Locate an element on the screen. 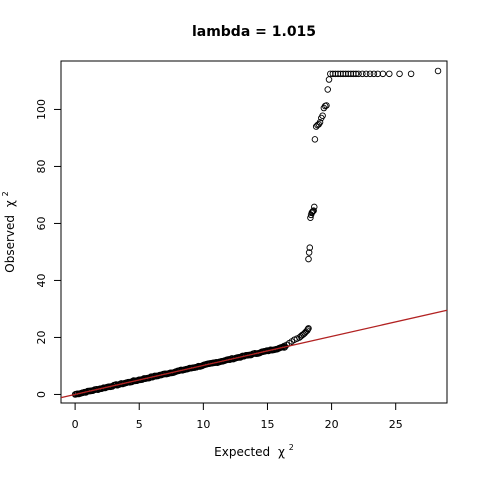 This screenshot has width=480, height=480. y-axis-label: Observed χ 2 is located at coordinates (9, 231).